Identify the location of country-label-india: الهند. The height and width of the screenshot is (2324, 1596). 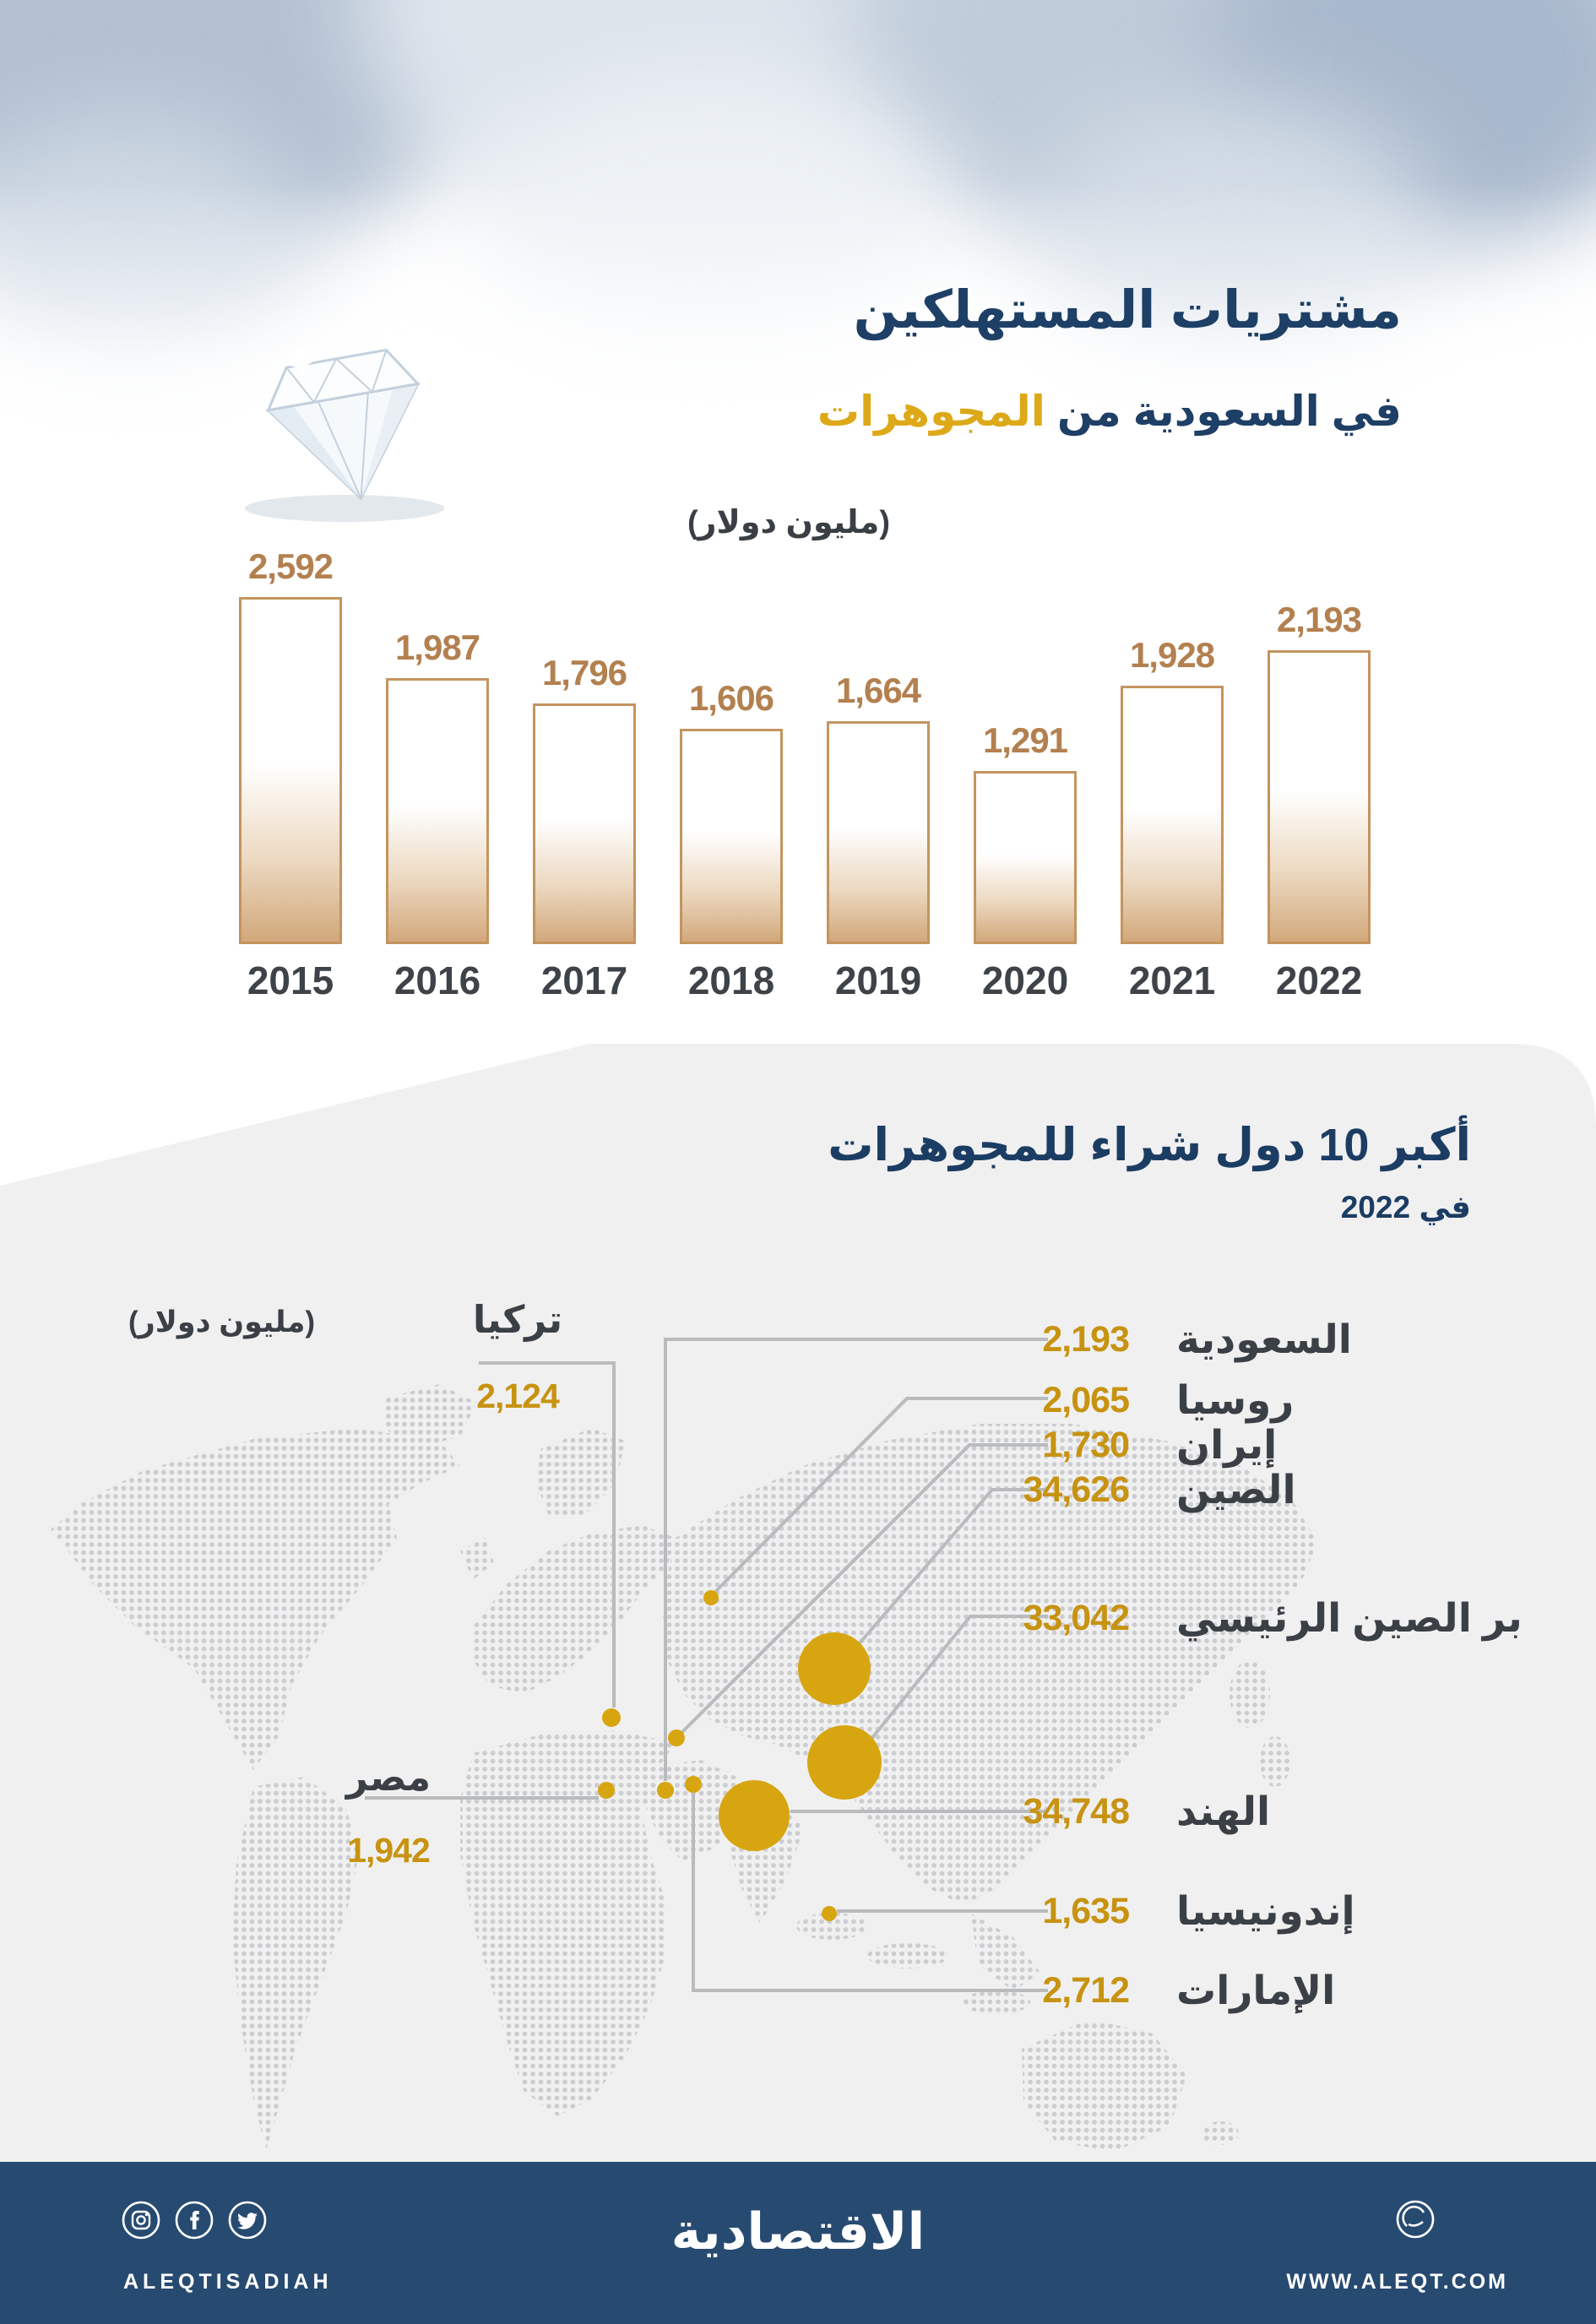
(1223, 1811).